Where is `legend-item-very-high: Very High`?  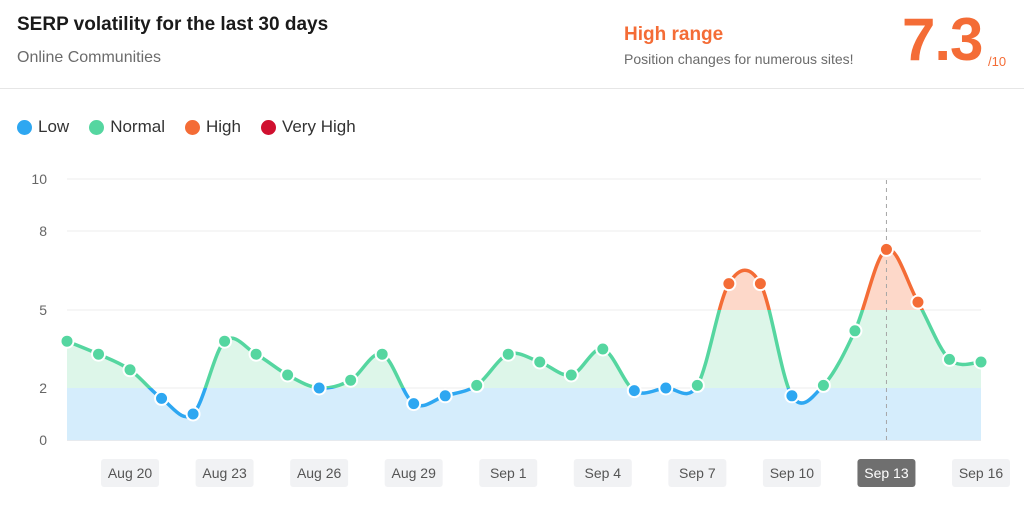
legend-item-very-high: Very High is located at coordinates (308, 127).